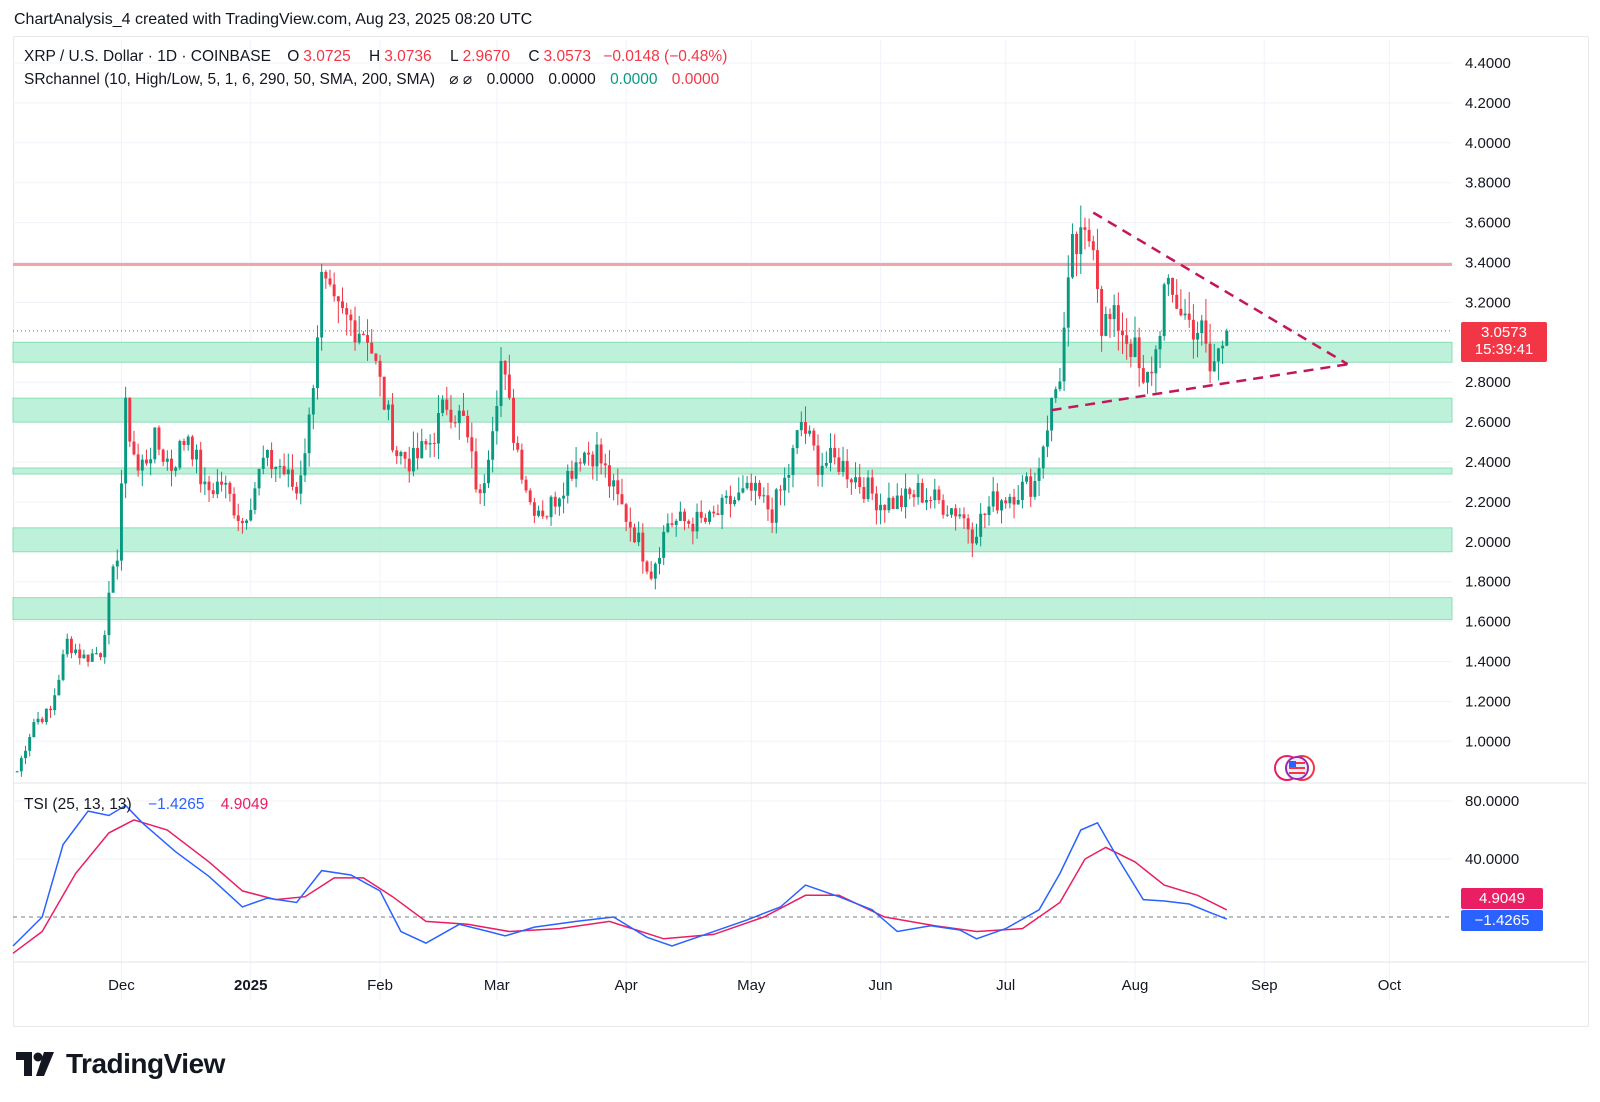 The width and height of the screenshot is (1600, 1102). Describe the element at coordinates (751, 985) in the screenshot. I see `time-tick-5: May` at that location.